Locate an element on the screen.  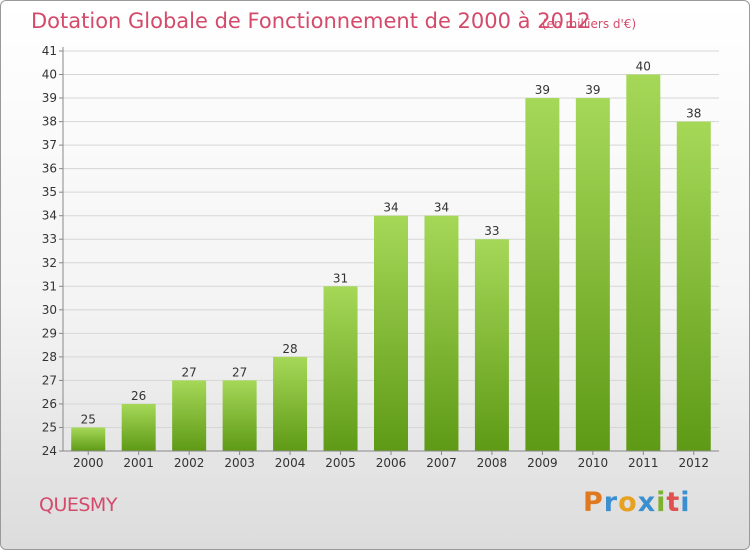
y-tick-label: 26 is located at coordinates (49, 404).